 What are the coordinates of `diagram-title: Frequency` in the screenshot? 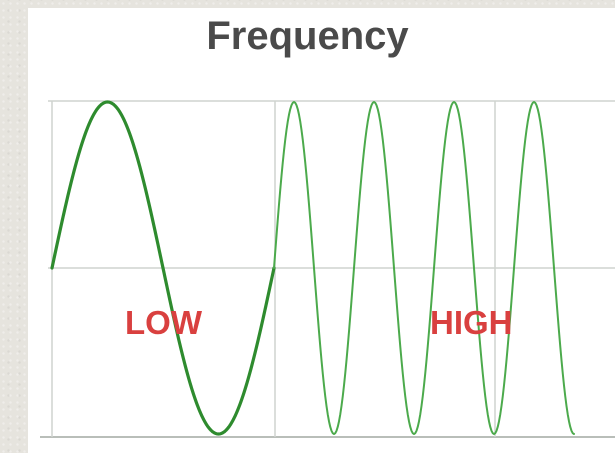 It's located at (307, 36).